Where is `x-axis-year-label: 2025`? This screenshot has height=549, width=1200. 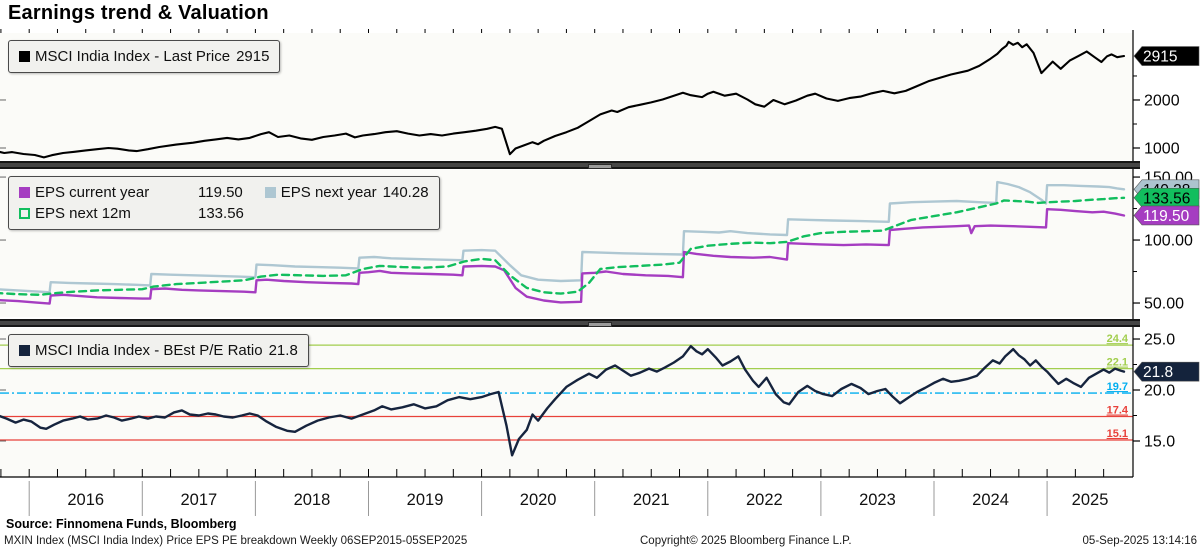
x-axis-year-label: 2025 is located at coordinates (1090, 500).